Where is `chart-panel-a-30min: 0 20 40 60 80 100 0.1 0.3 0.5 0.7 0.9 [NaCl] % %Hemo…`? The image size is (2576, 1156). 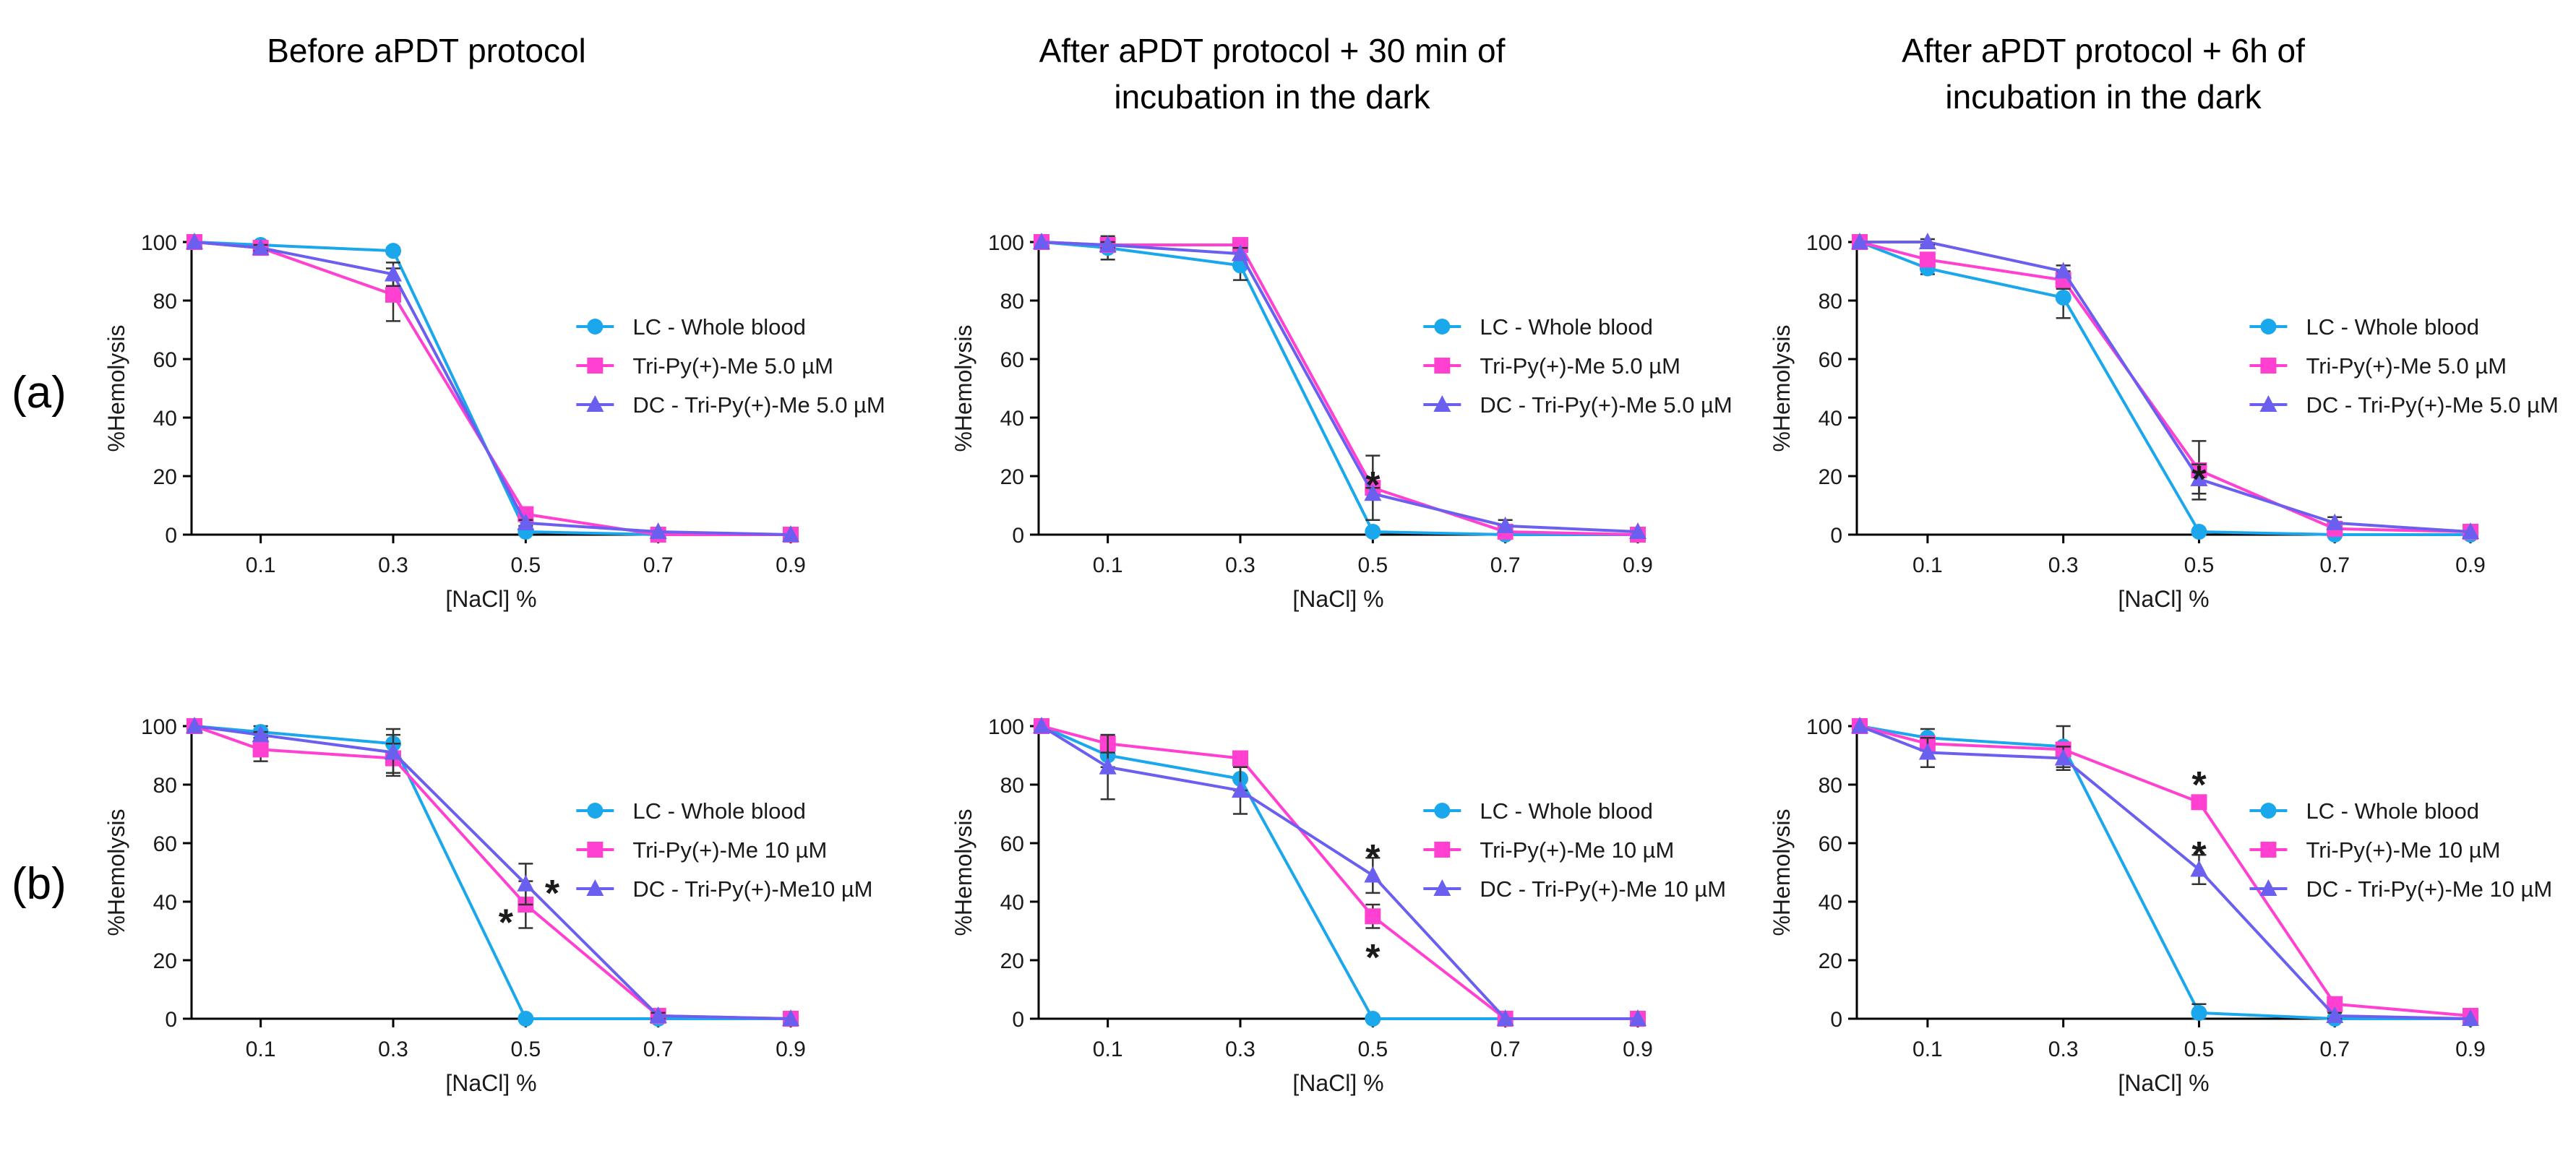 chart-panel-a-30min: 0 20 40 60 80 100 0.1 0.3 0.5 0.7 0.9 [NaCl] % %Hemo… is located at coordinates (1341, 421).